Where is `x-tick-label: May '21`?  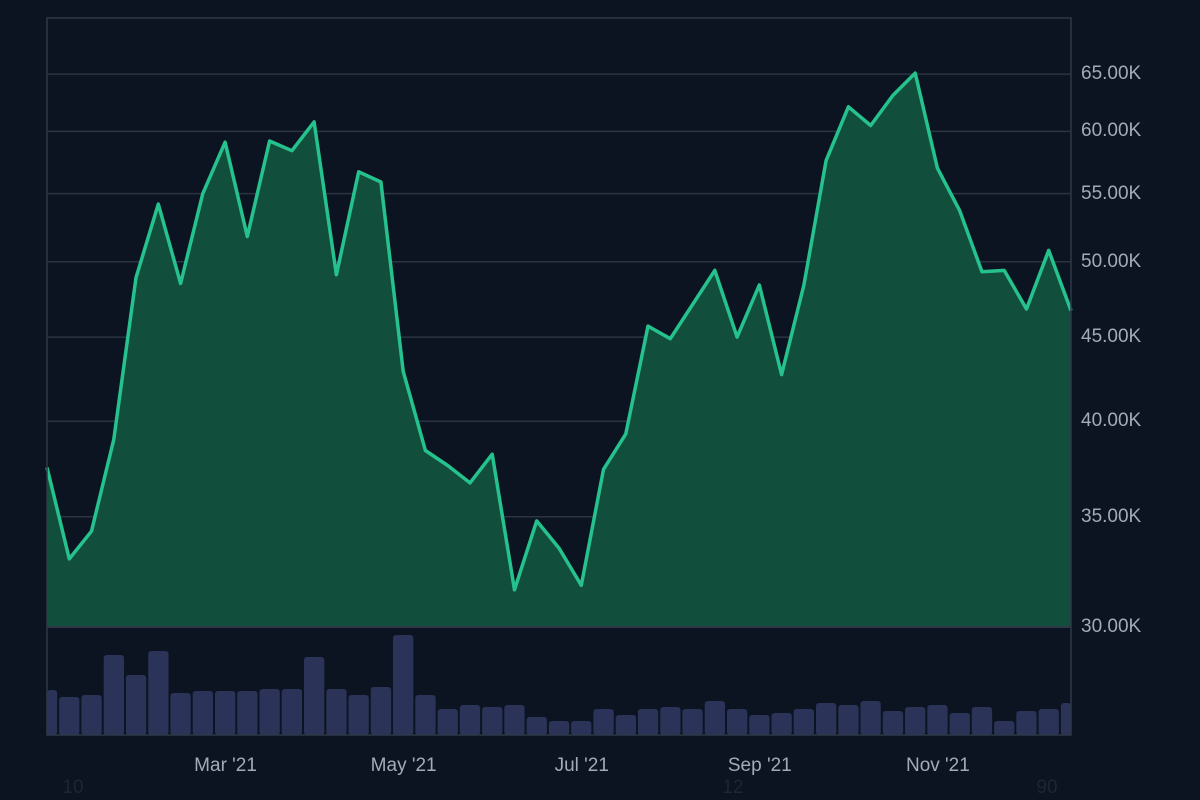 x-tick-label: May '21 is located at coordinates (403, 765).